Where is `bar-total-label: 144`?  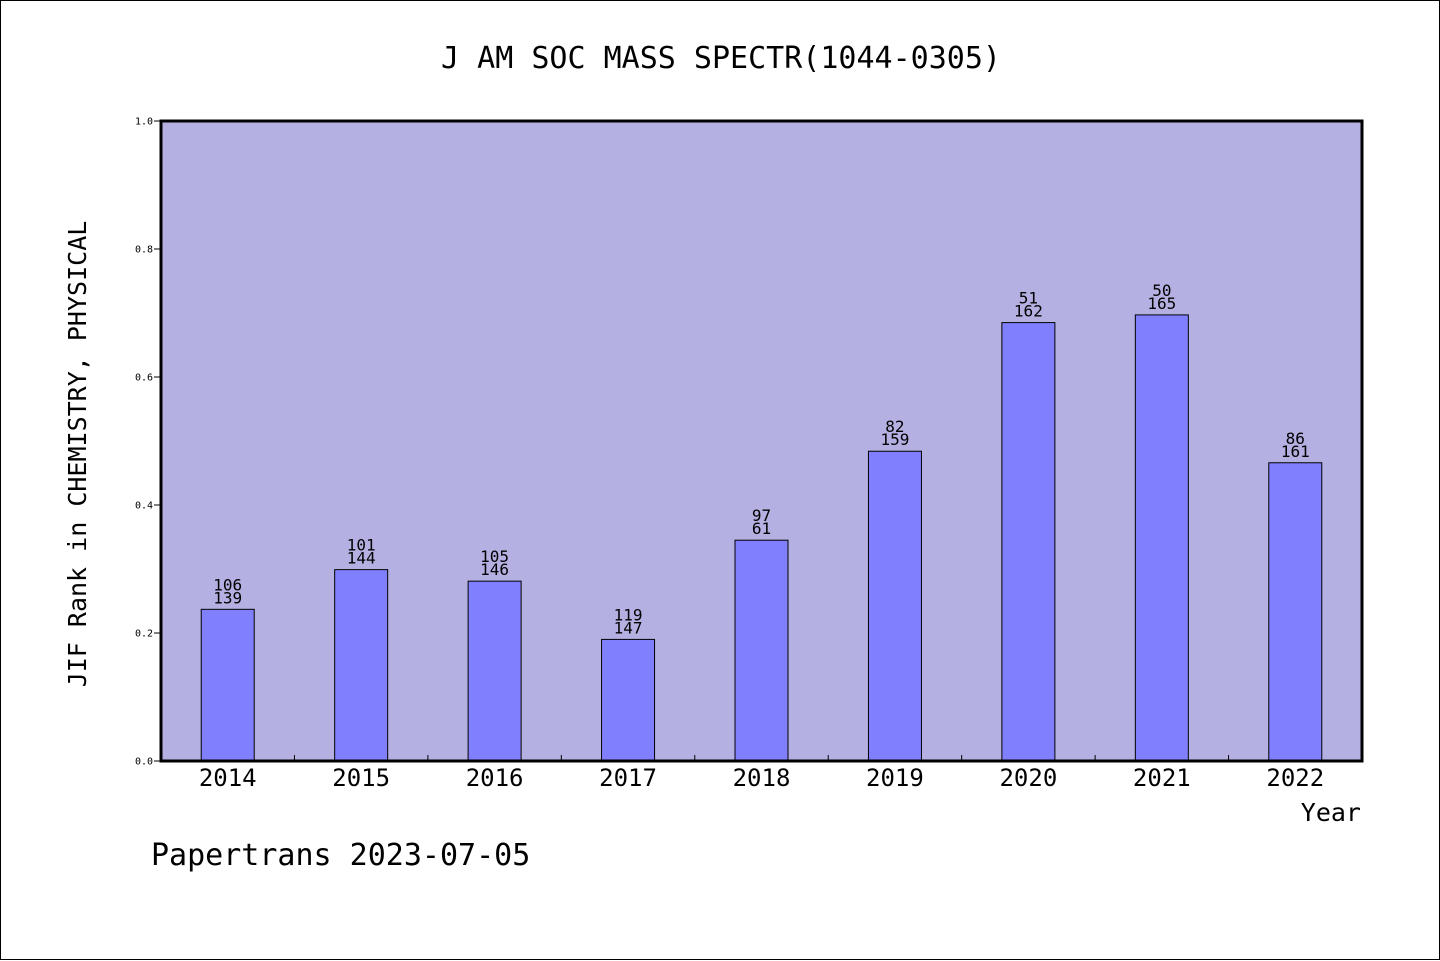 bar-total-label: 144 is located at coordinates (361, 558).